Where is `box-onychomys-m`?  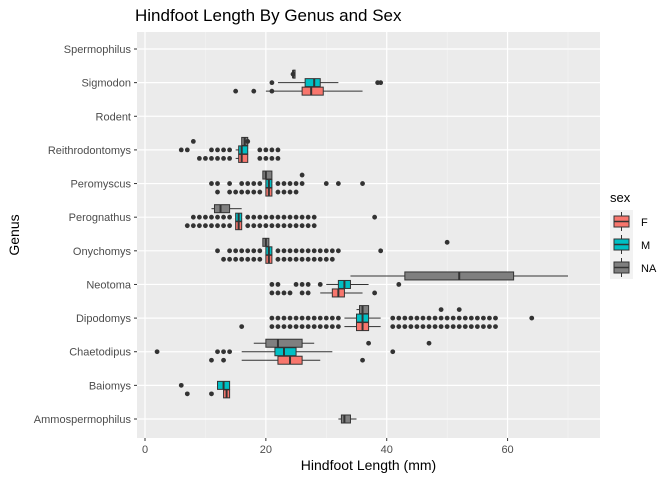 box-onychomys-m is located at coordinates (269, 251).